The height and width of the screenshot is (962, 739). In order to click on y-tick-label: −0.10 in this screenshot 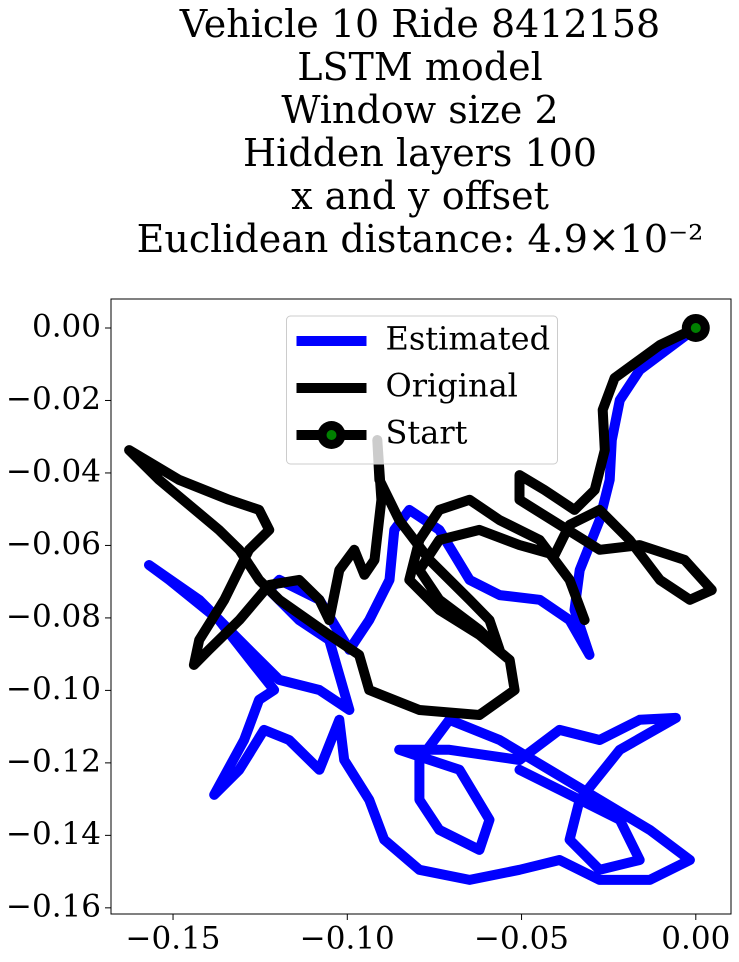, I will do `click(53, 689)`.